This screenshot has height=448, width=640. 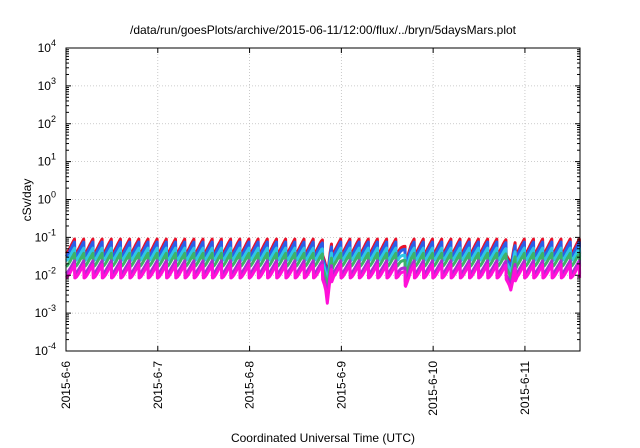 What do you see at coordinates (45, 311) in the screenshot?
I see `y-tick-label: 10⁻³` at bounding box center [45, 311].